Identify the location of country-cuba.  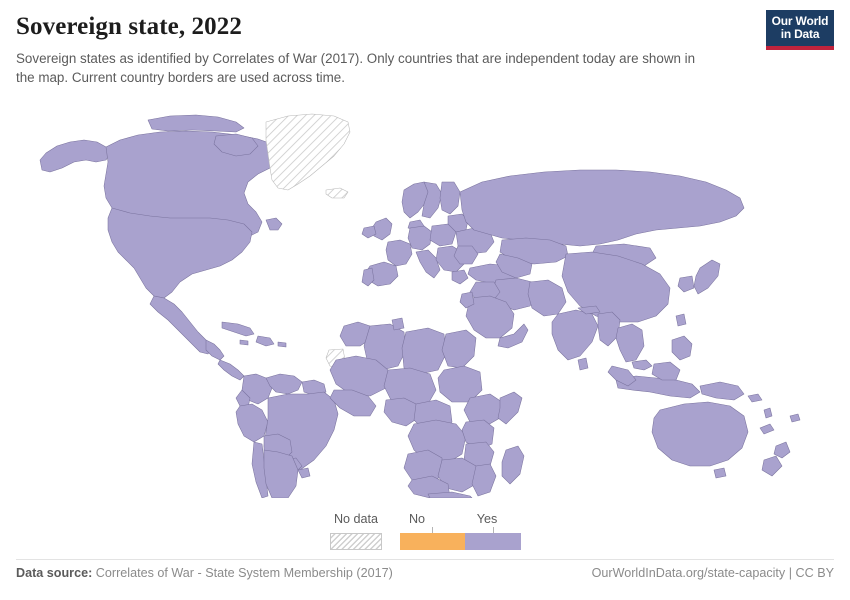
(238, 329).